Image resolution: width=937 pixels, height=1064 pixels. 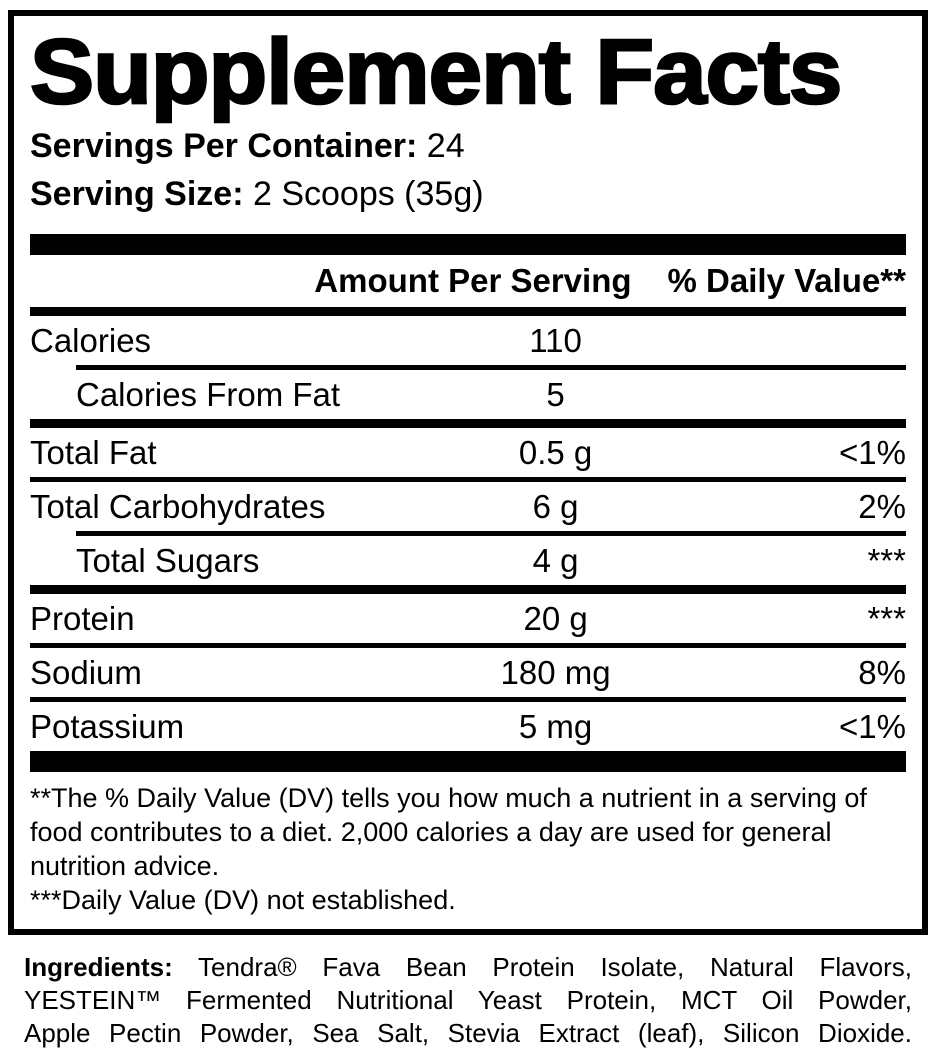 What do you see at coordinates (468, 726) in the screenshot?
I see `nutrient-row-potassium: Potassium 5 mg <1%` at bounding box center [468, 726].